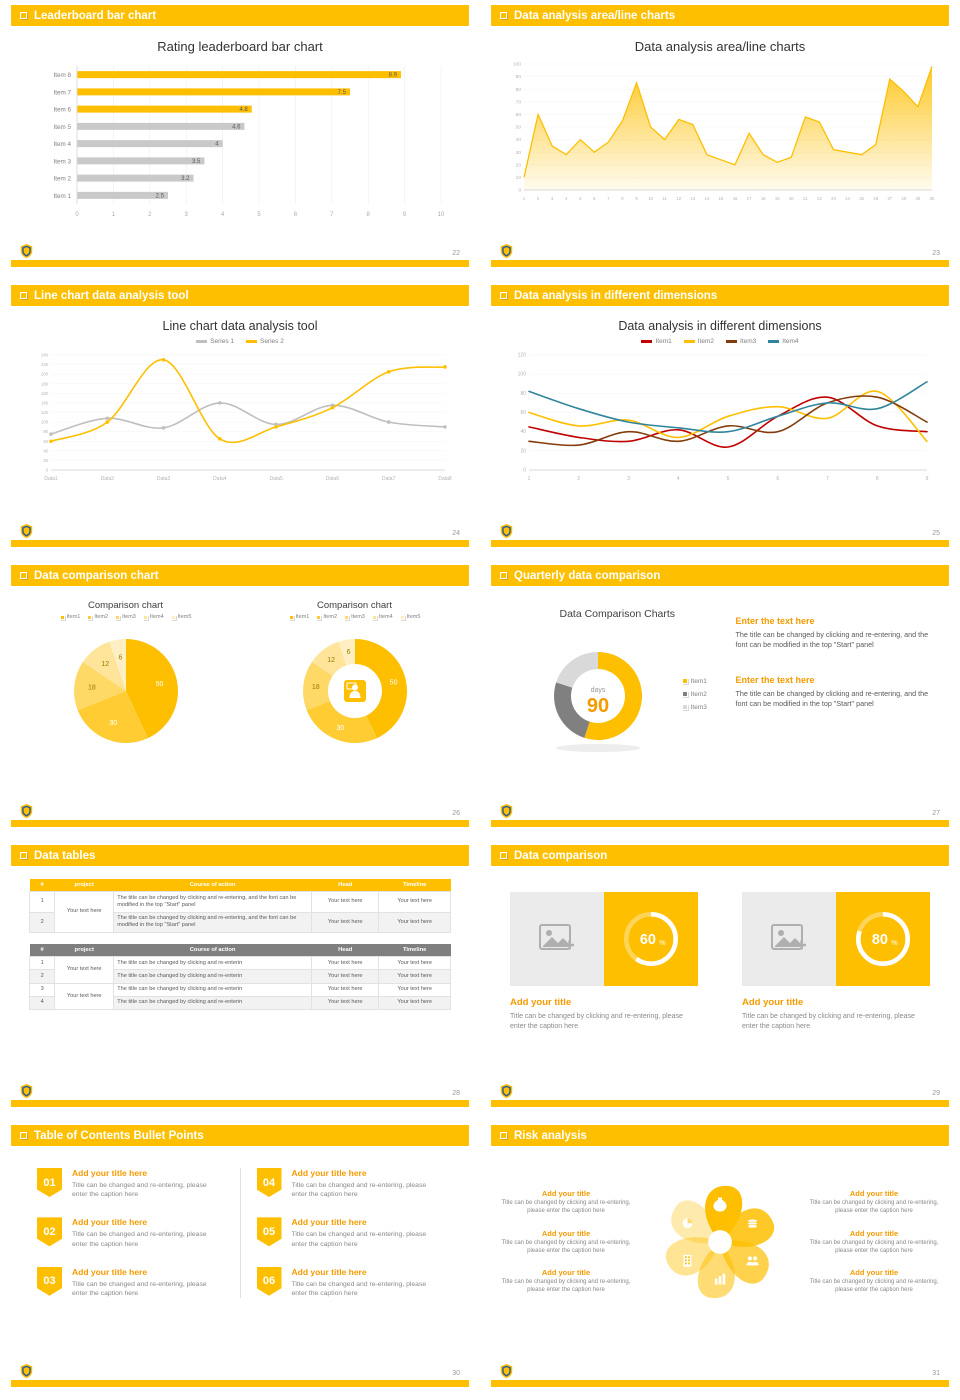 The height and width of the screenshot is (1400, 960). I want to click on table-cell: 1, so click(42, 963).